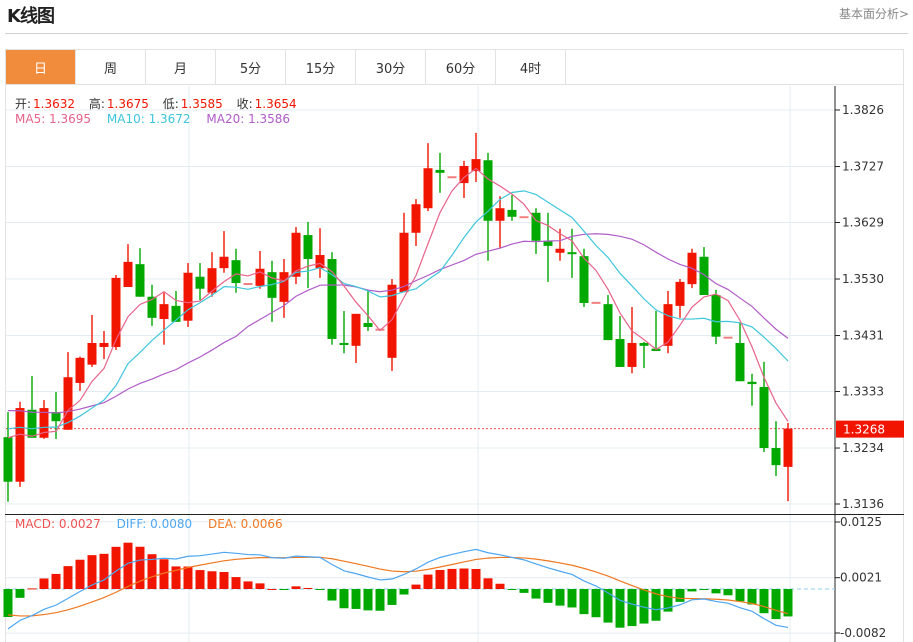 The image size is (913, 642). What do you see at coordinates (863, 633) in the screenshot?
I see `macd-tick-label: -0.0082` at bounding box center [863, 633].